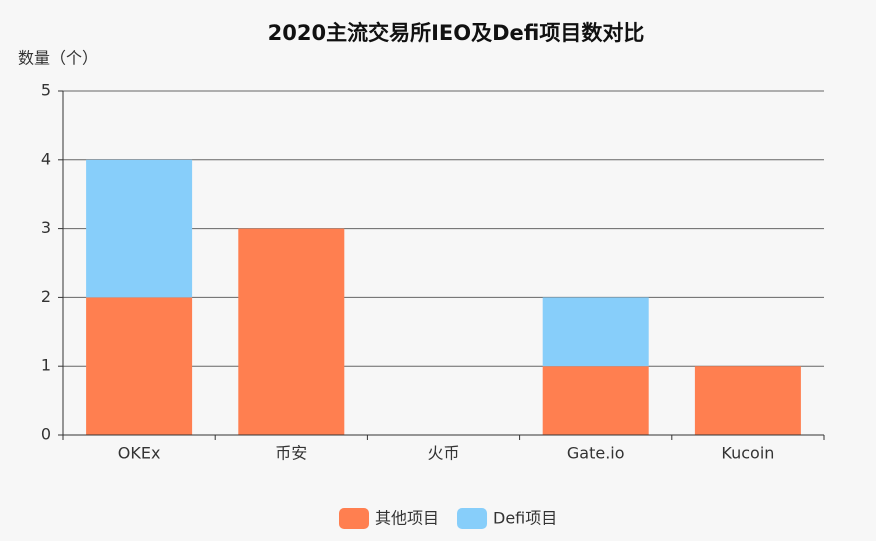 The image size is (876, 541). Describe the element at coordinates (46, 296) in the screenshot. I see `y-tick-label: 2` at that location.